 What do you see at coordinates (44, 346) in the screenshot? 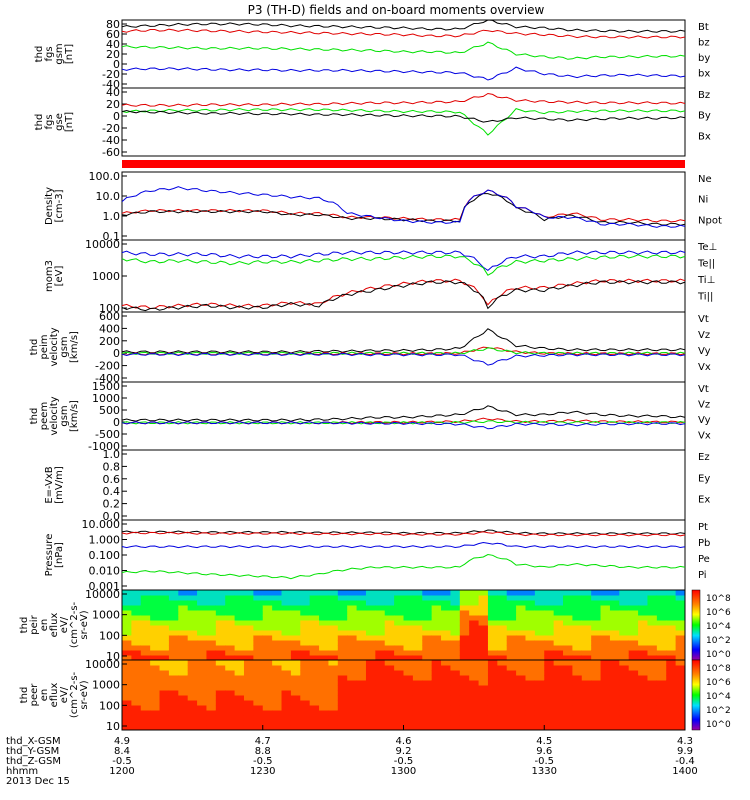
I see `y-axis-label-line: peim` at bounding box center [44, 346].